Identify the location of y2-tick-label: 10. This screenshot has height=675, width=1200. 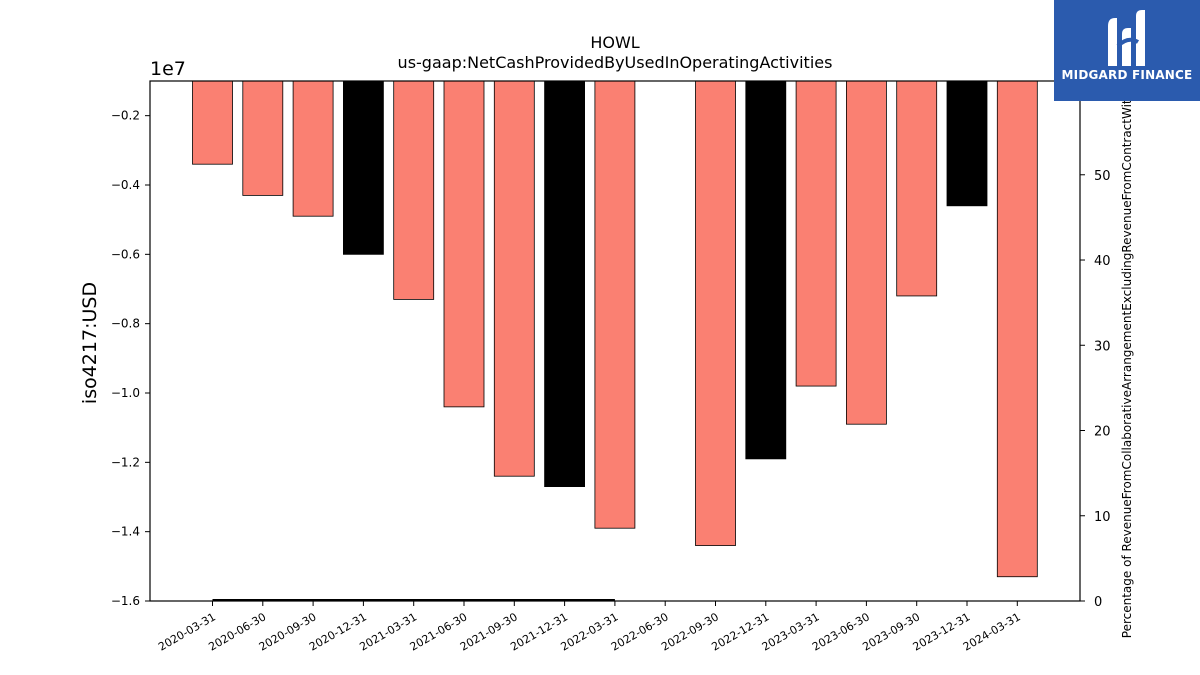
(1102, 517).